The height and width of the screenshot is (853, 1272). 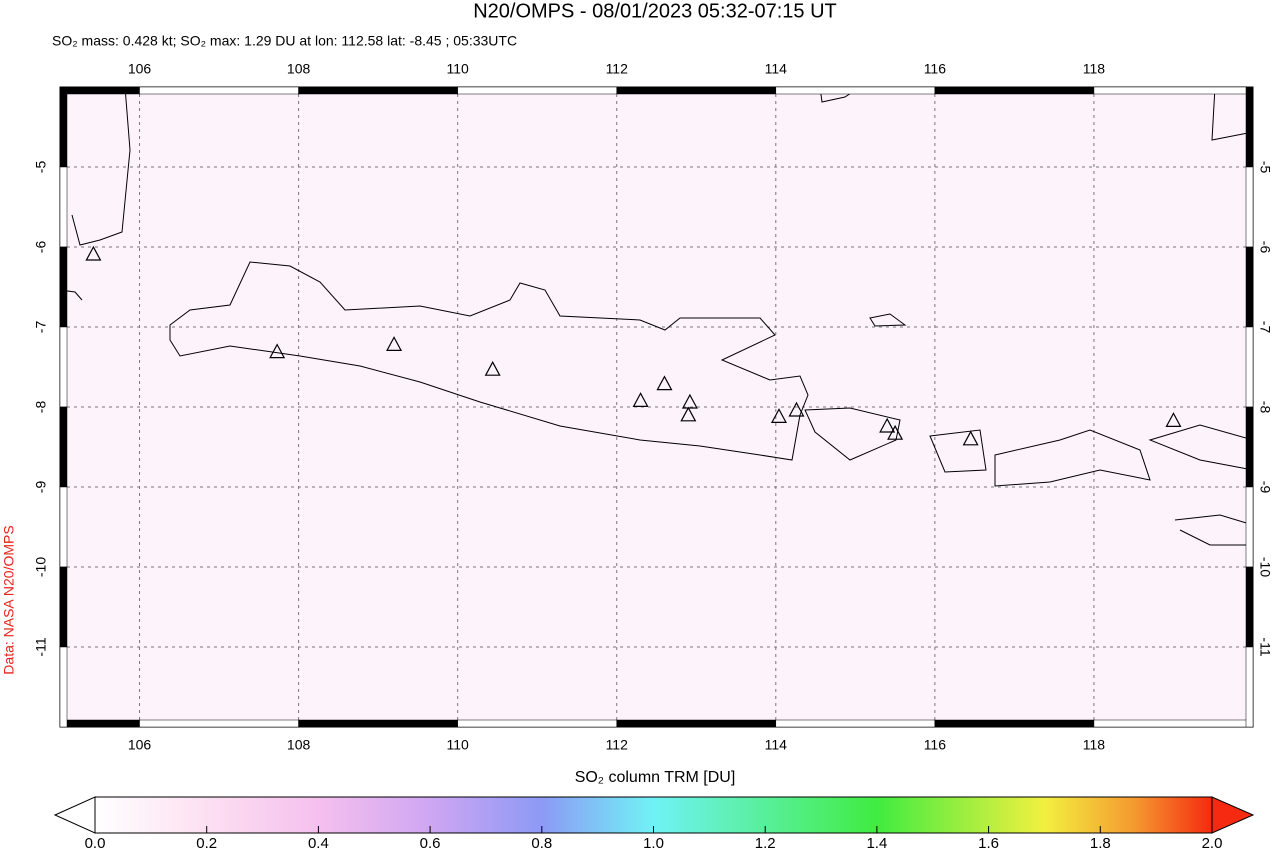 I want to click on colorbar-tick-label: 2.0, so click(x=1212, y=843).